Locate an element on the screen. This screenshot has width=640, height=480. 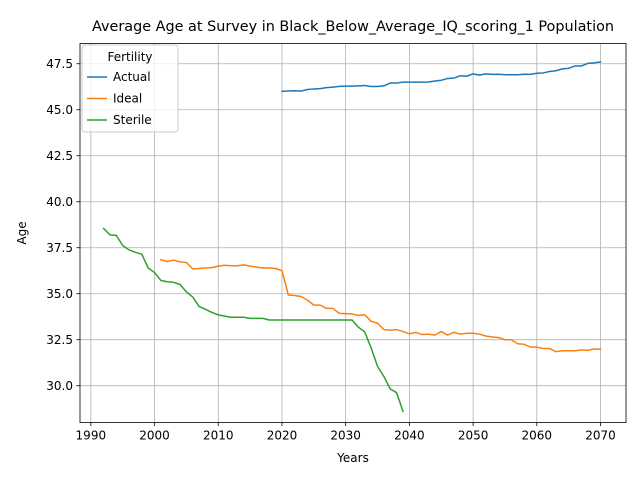
legend-label-actual: Actual is located at coordinates (132, 77).